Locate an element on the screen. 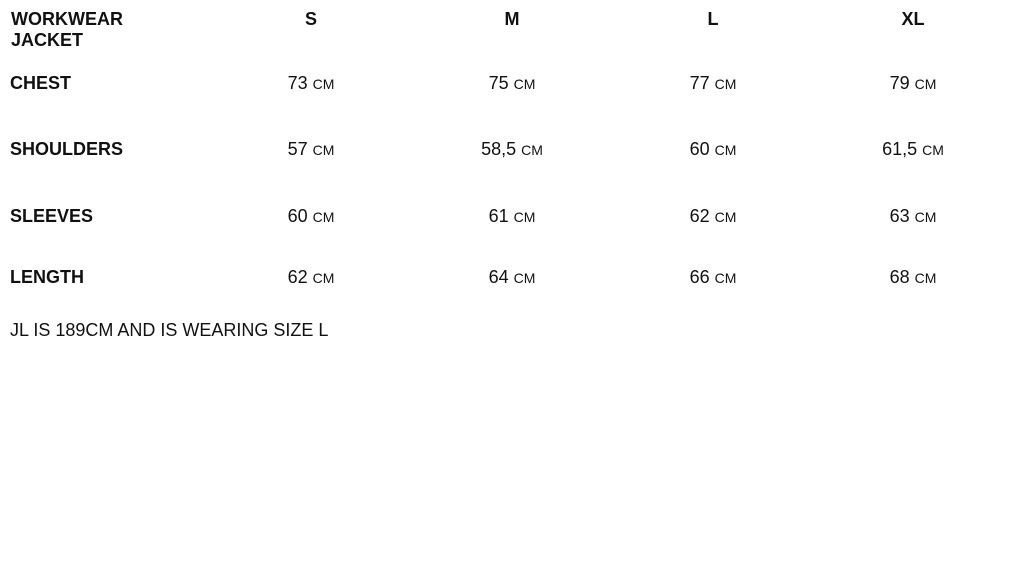 The width and height of the screenshot is (1024, 576). measurement-value: 64 is located at coordinates (498, 277).